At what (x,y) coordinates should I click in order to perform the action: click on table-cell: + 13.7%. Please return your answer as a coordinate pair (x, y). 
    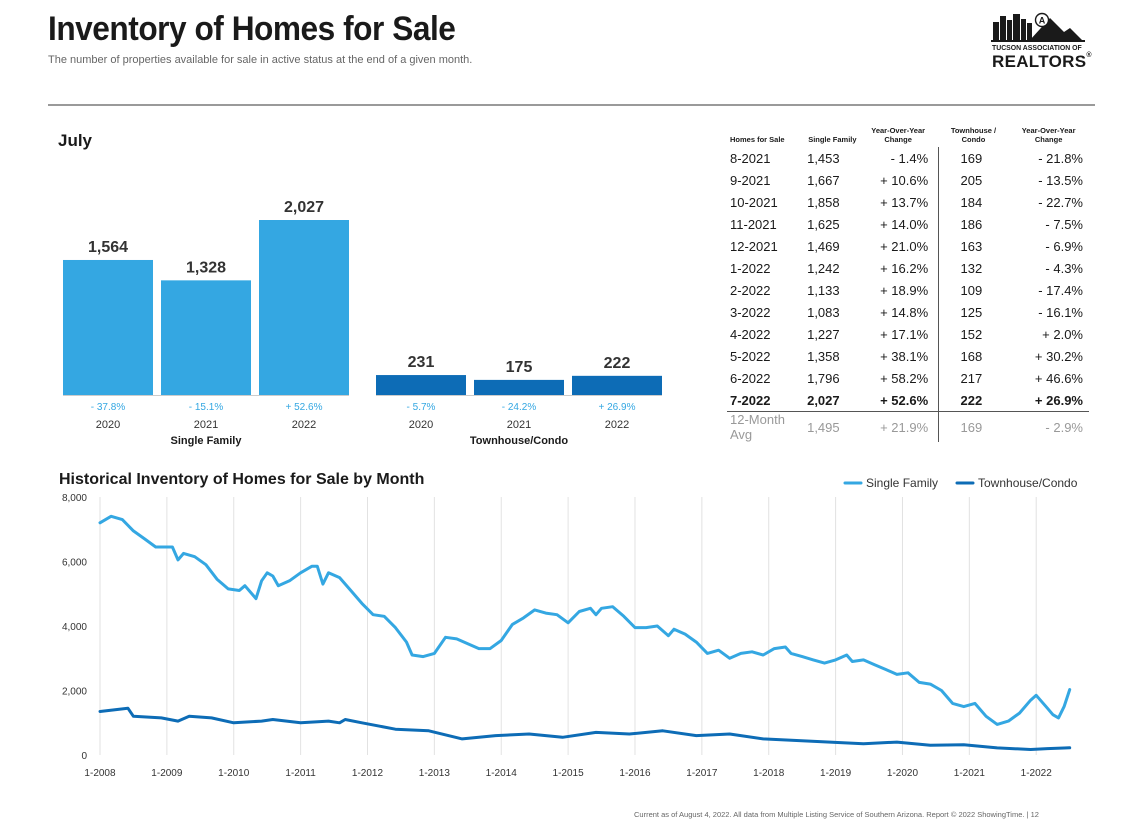
    Looking at the image, I should click on (898, 202).